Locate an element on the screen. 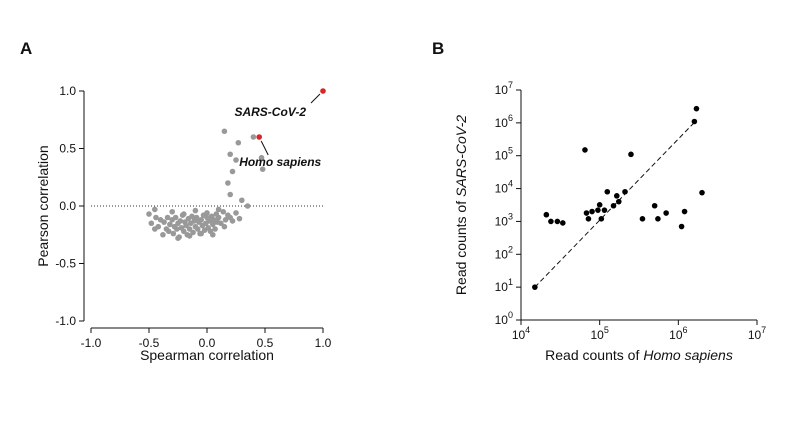 The width and height of the screenshot is (800, 432). panel-label: A is located at coordinates (26, 48).